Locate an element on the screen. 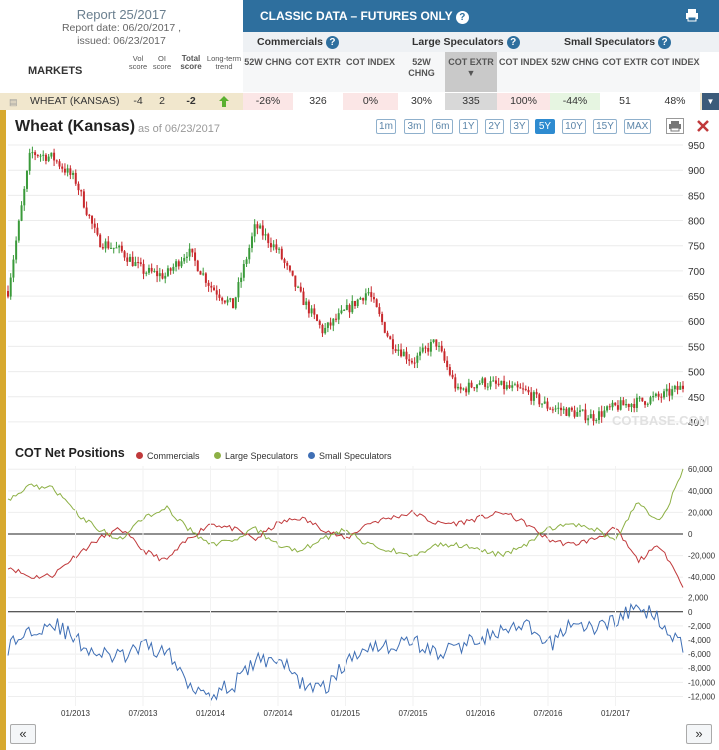  range-10y-button: 10Y is located at coordinates (574, 126).